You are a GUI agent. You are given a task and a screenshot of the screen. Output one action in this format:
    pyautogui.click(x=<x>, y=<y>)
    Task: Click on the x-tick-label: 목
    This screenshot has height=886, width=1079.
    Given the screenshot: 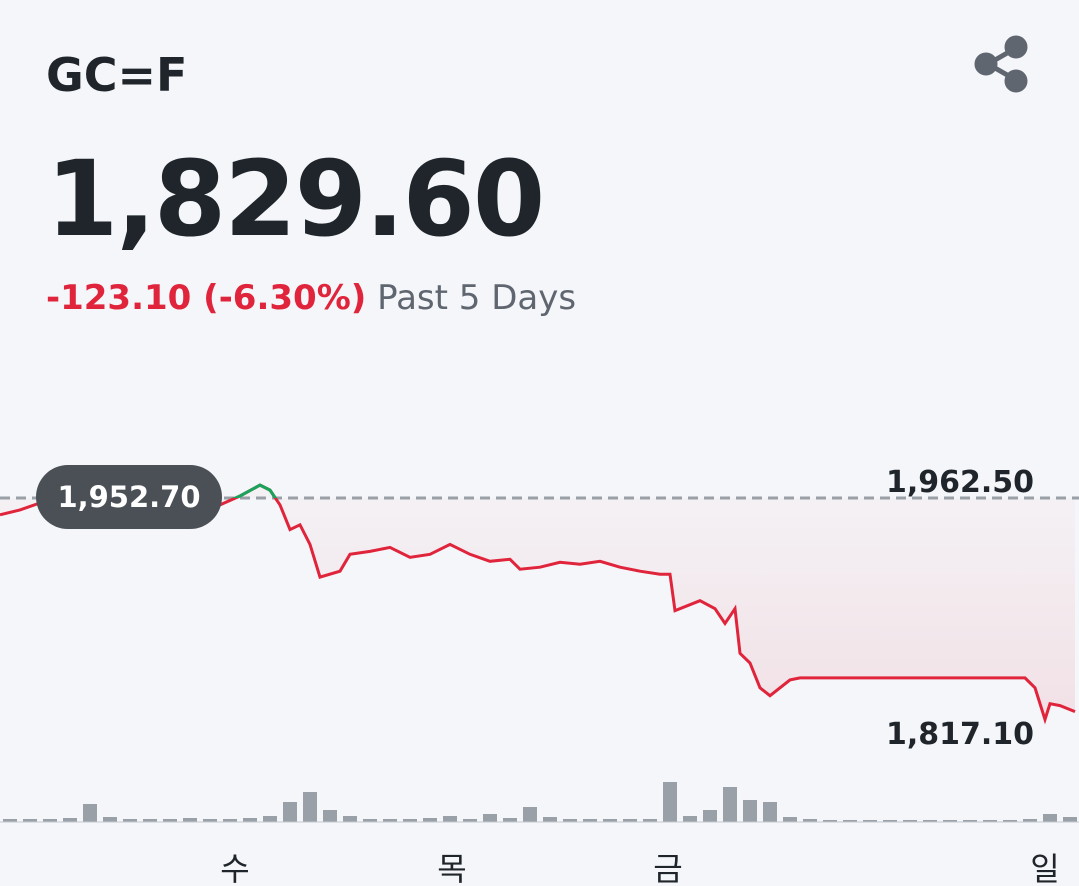 What is the action you would take?
    pyautogui.click(x=451, y=868)
    